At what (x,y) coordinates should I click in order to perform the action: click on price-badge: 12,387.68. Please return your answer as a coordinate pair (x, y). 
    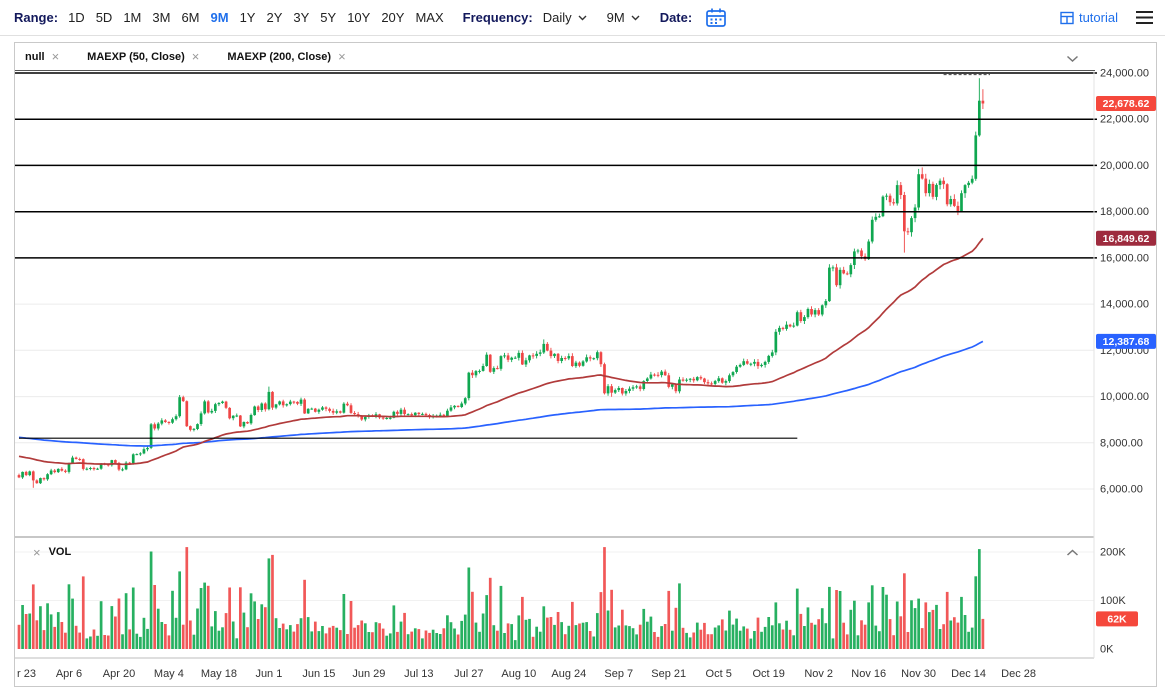
    Looking at the image, I should click on (1126, 341).